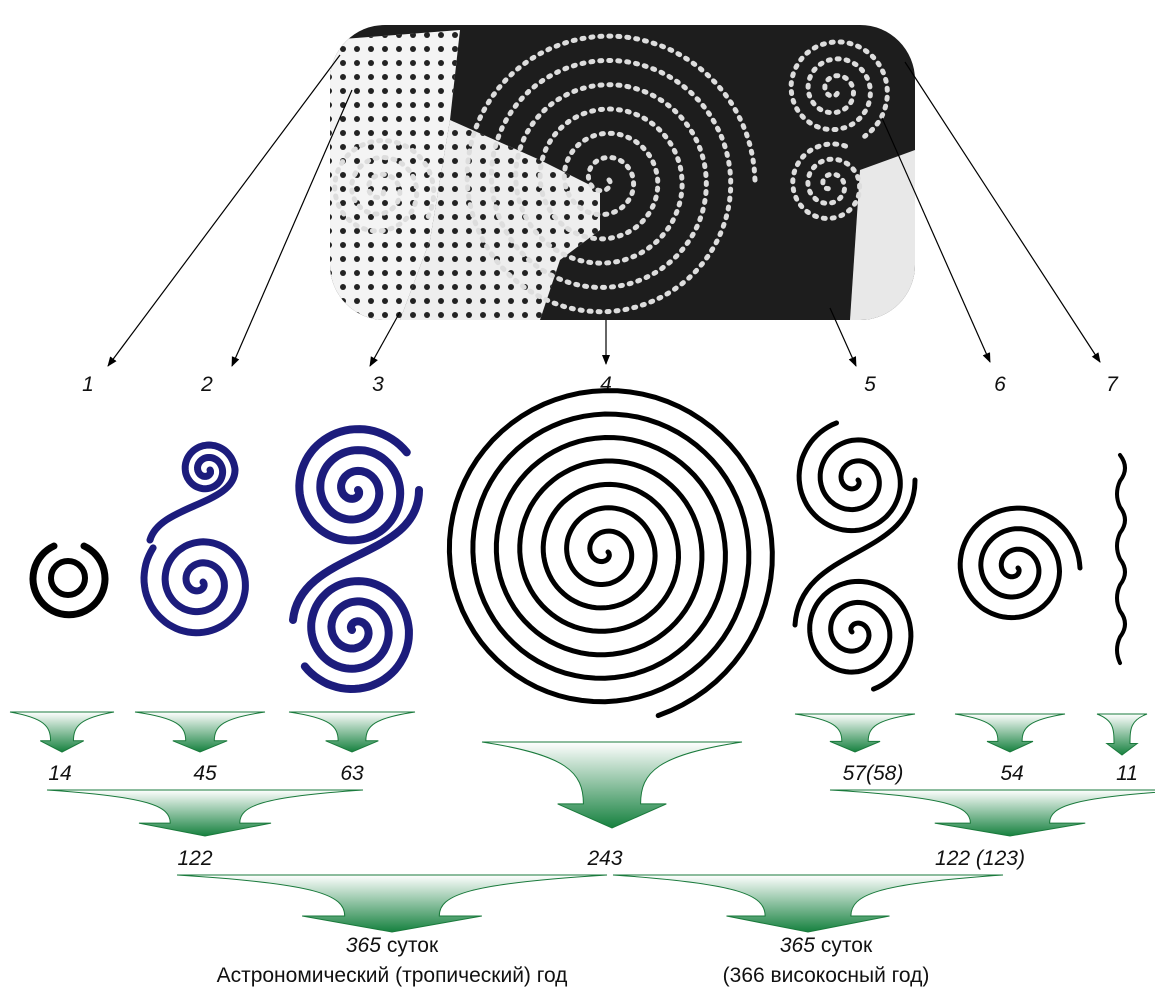  Describe the element at coordinates (352, 773) in the screenshot. I see `count: 63` at that location.